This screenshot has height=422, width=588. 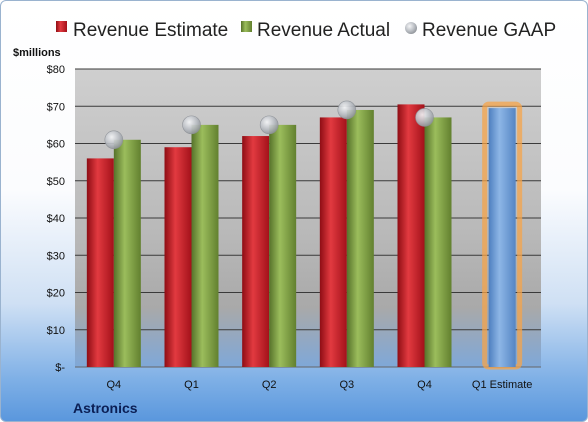 I want to click on bar-q1-estimate, so click(x=502, y=238).